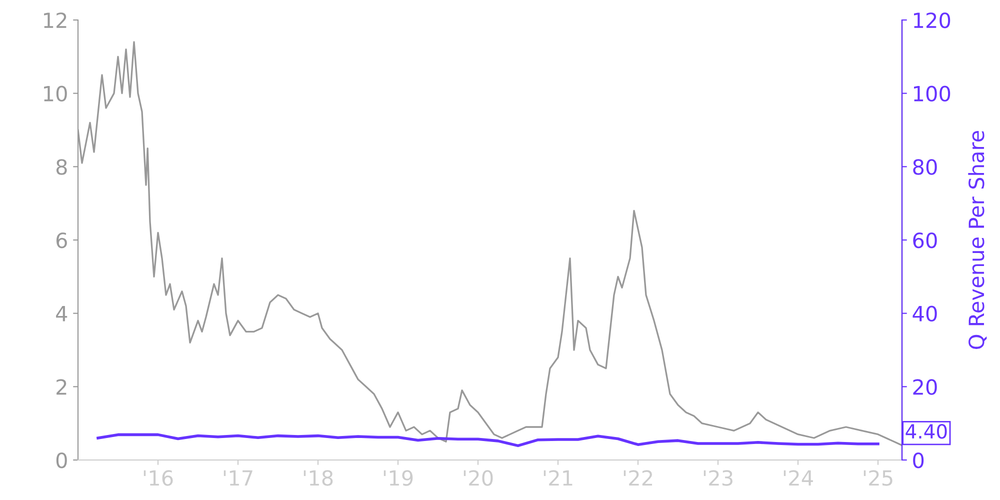 The height and width of the screenshot is (500, 1000). I want to click on y2-tick-label: 100, so click(932, 94).